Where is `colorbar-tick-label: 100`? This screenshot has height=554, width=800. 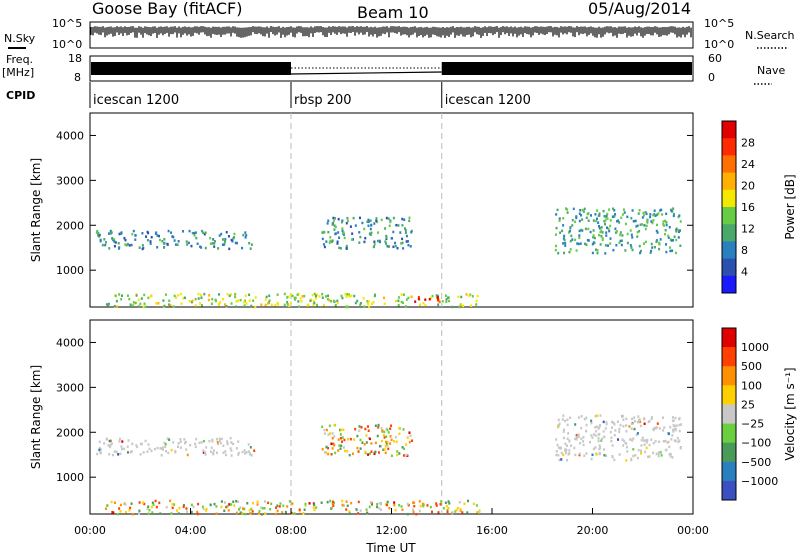
colorbar-tick-label: 100 is located at coordinates (751, 385).